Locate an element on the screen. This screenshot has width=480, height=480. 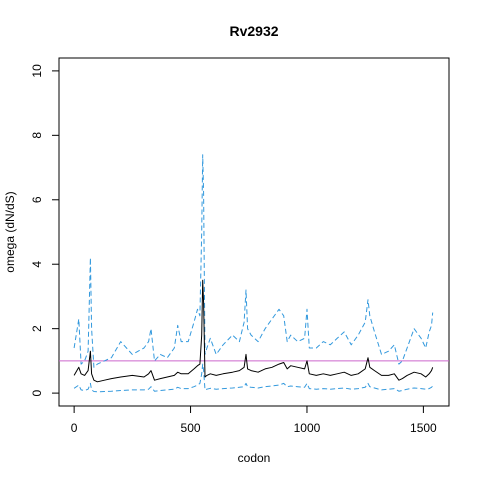
series-line-lower is located at coordinates (253, 378).